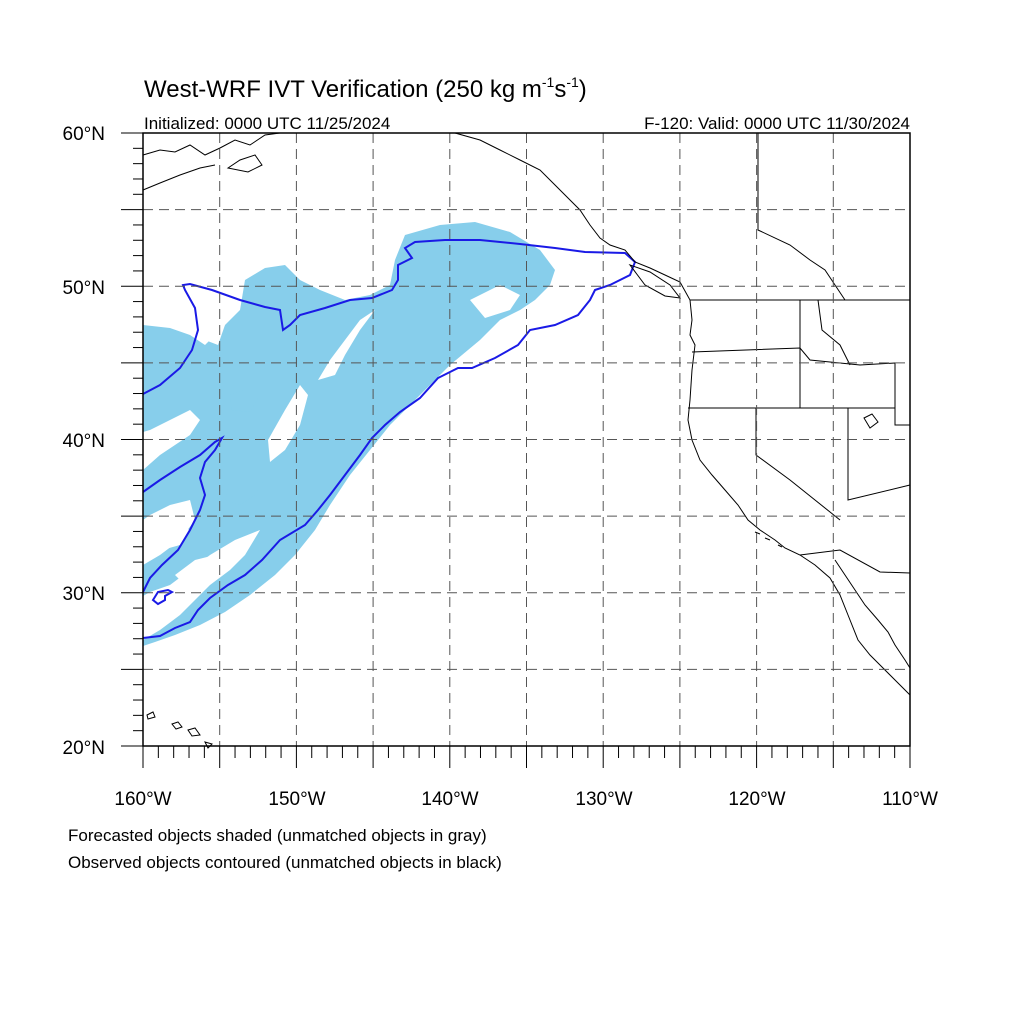  What do you see at coordinates (267, 123) in the screenshot?
I see `init-time-label: Initialized: 0000 UTC 11/25/2024` at bounding box center [267, 123].